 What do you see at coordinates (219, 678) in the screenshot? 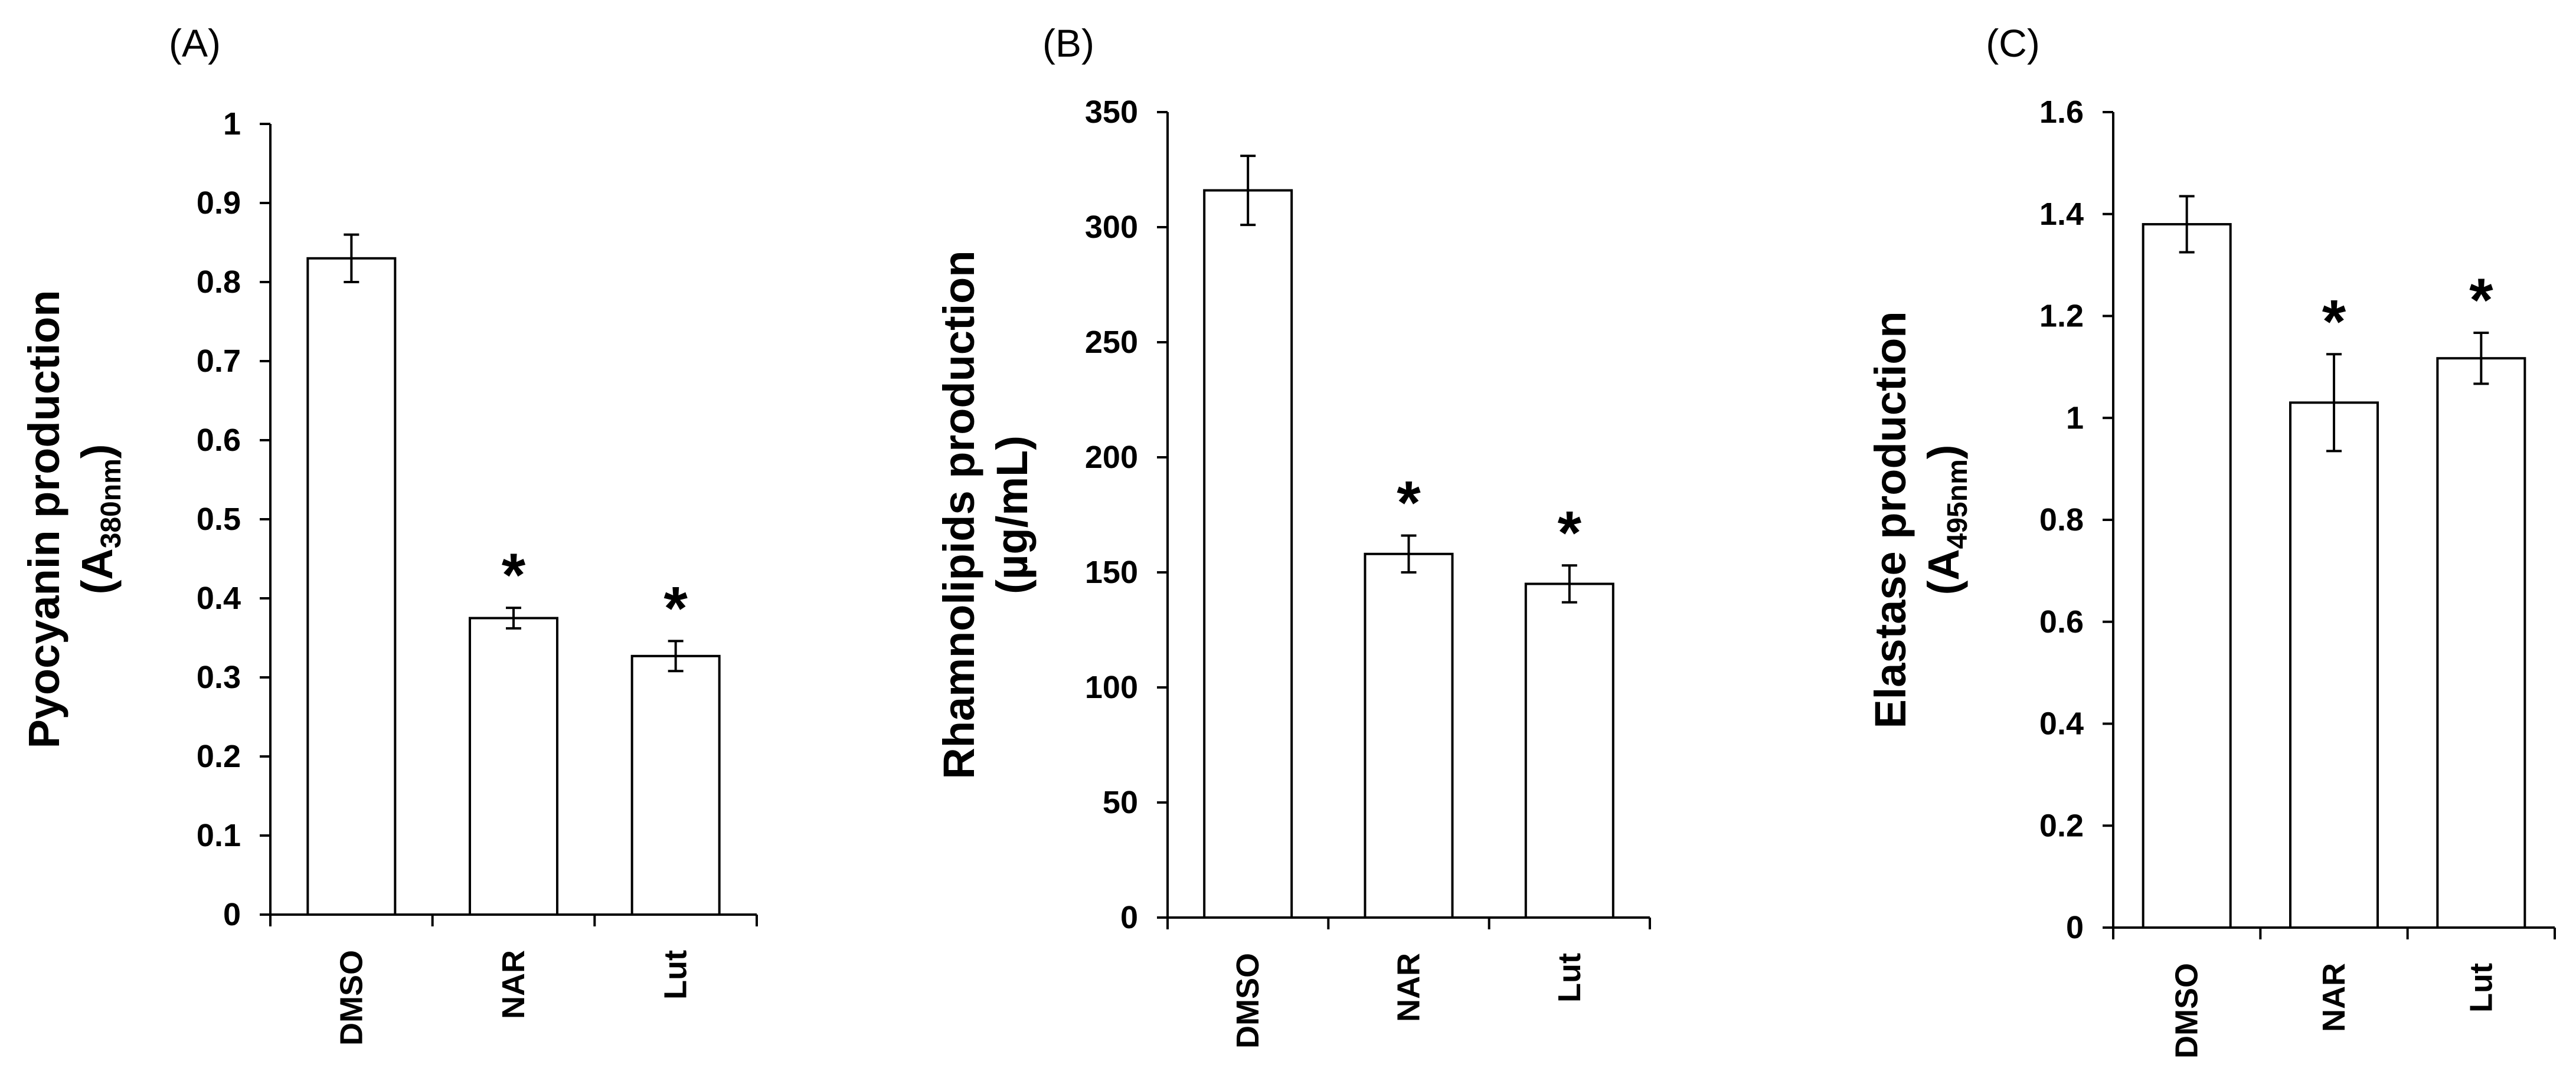
I see `y-tick-label: 0.3` at bounding box center [219, 678].